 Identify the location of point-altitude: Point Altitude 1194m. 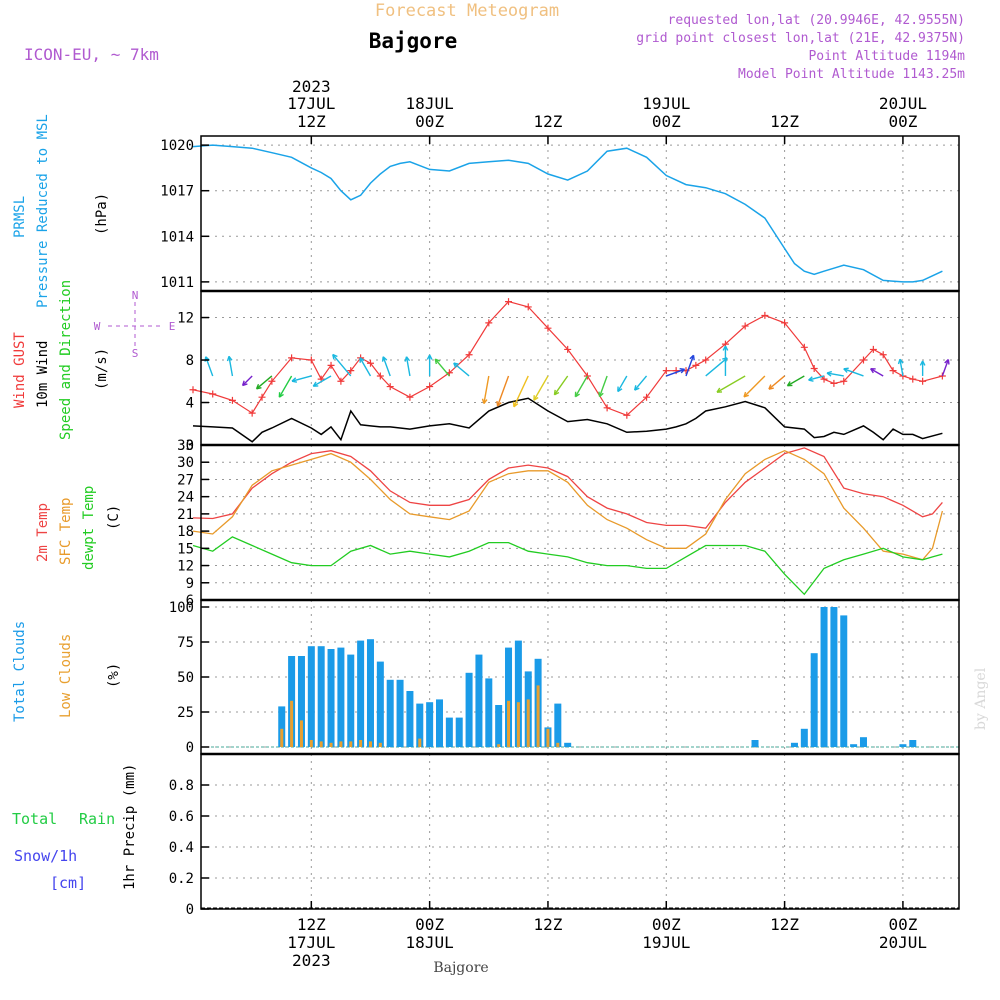
(886, 56).